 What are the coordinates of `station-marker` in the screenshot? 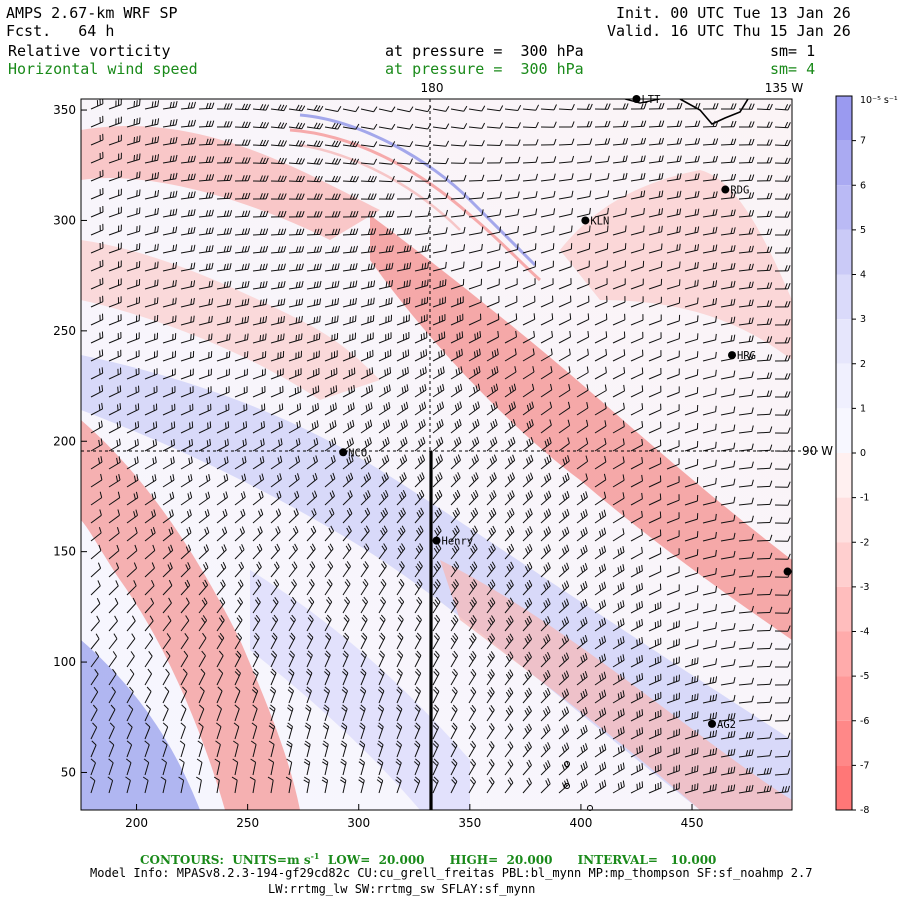 It's located at (343, 452).